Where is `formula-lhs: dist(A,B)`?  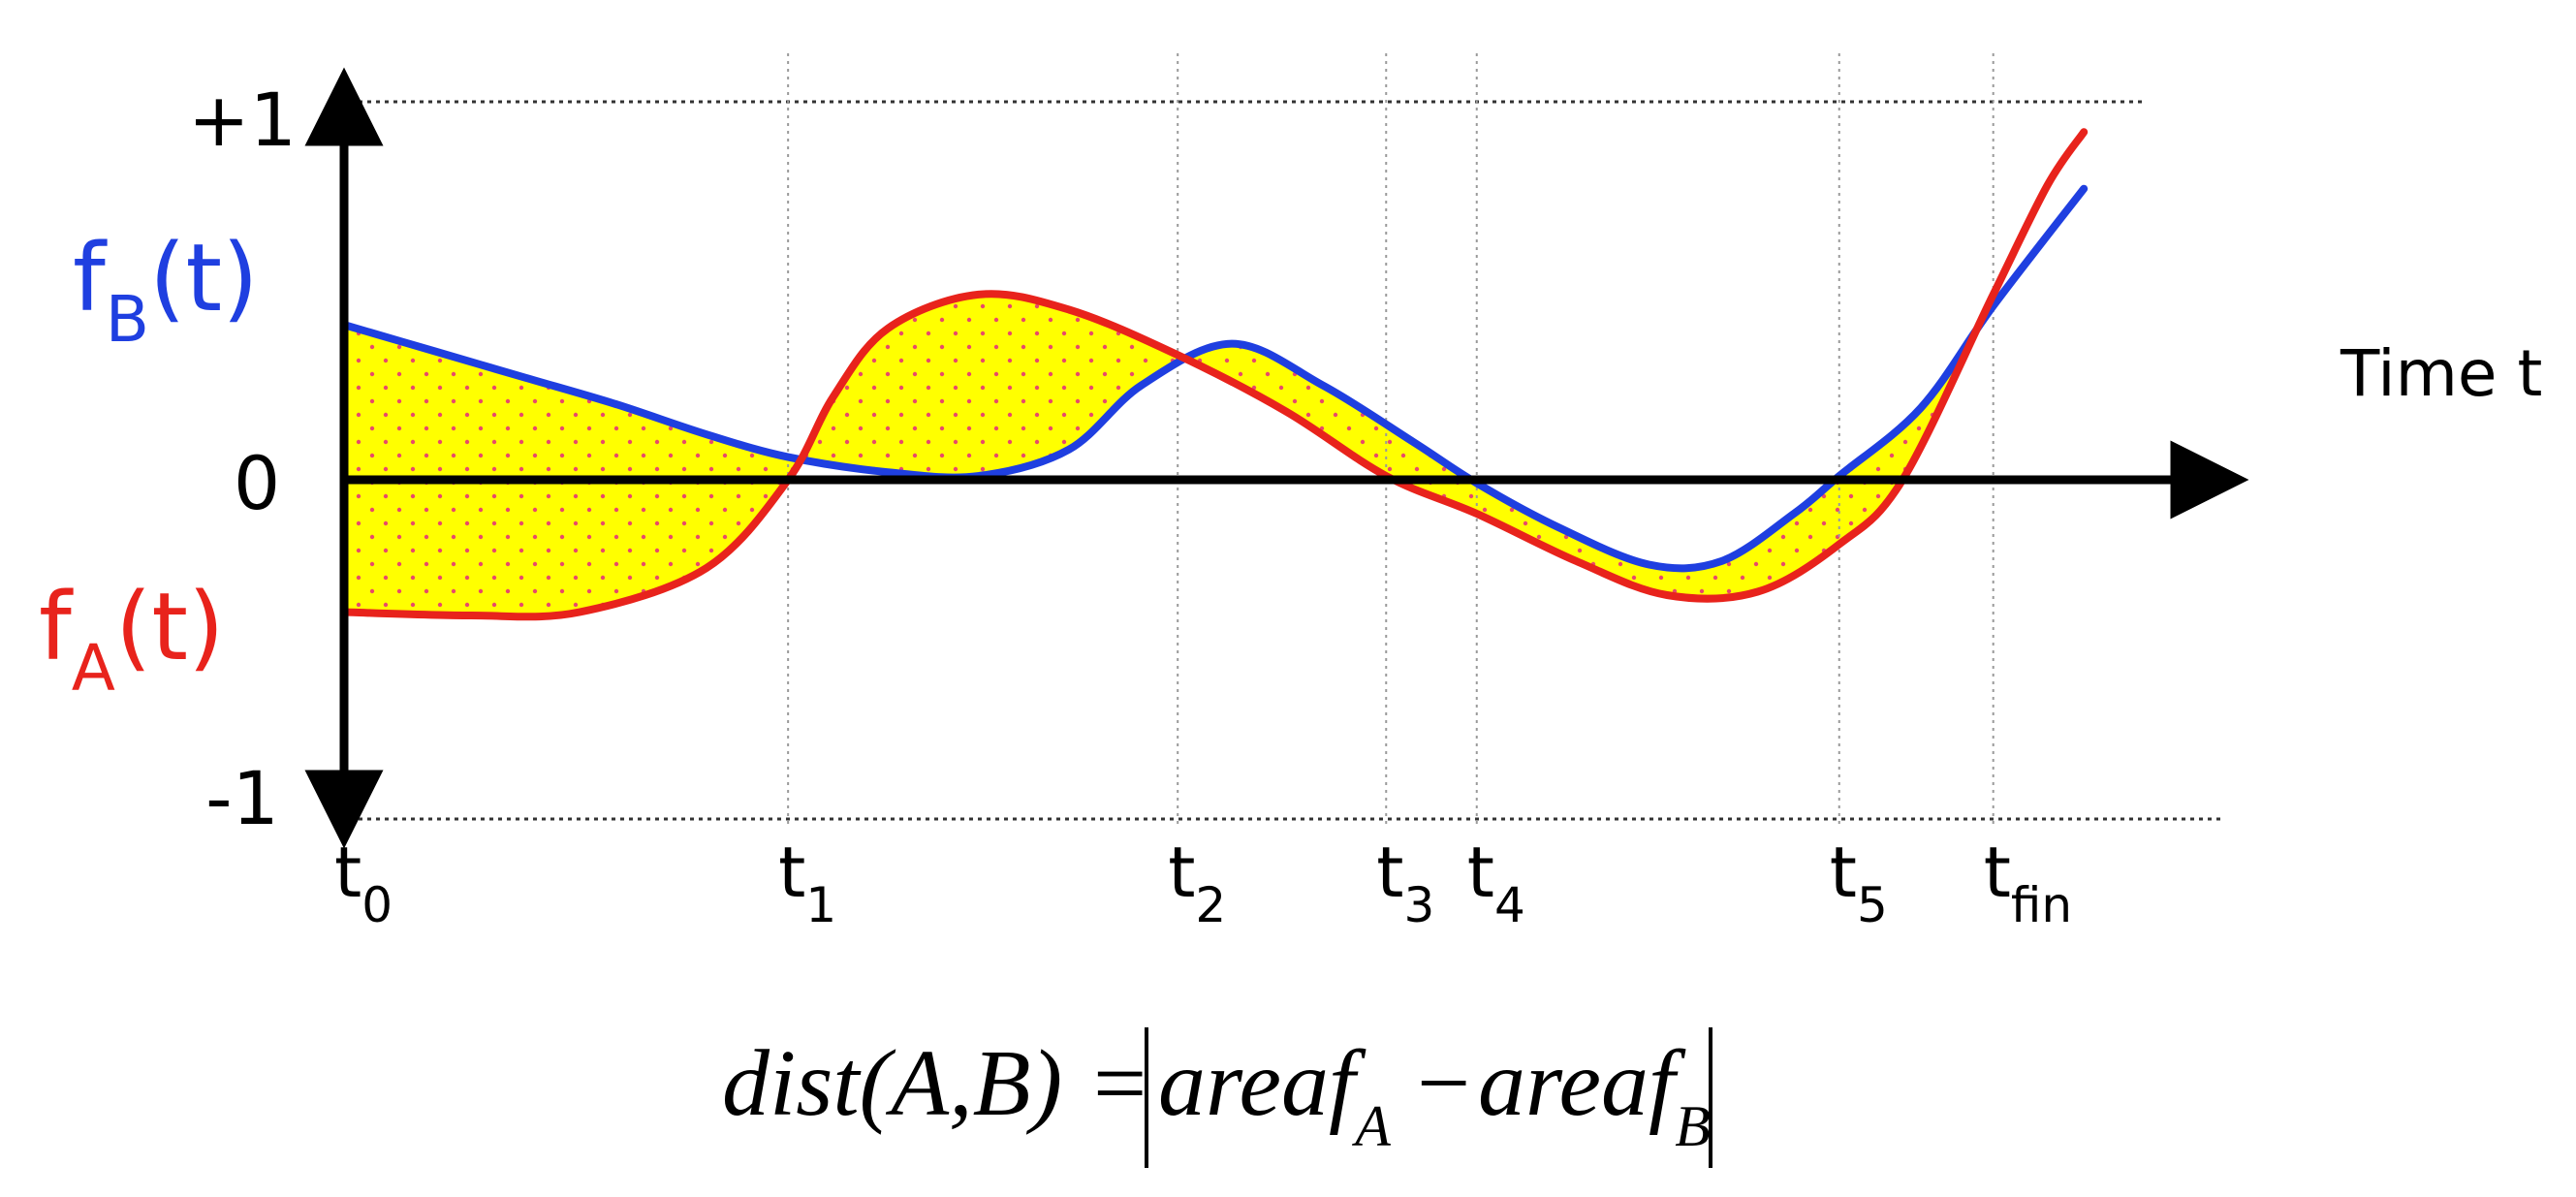
formula-lhs: dist(A,B) is located at coordinates (892, 1084).